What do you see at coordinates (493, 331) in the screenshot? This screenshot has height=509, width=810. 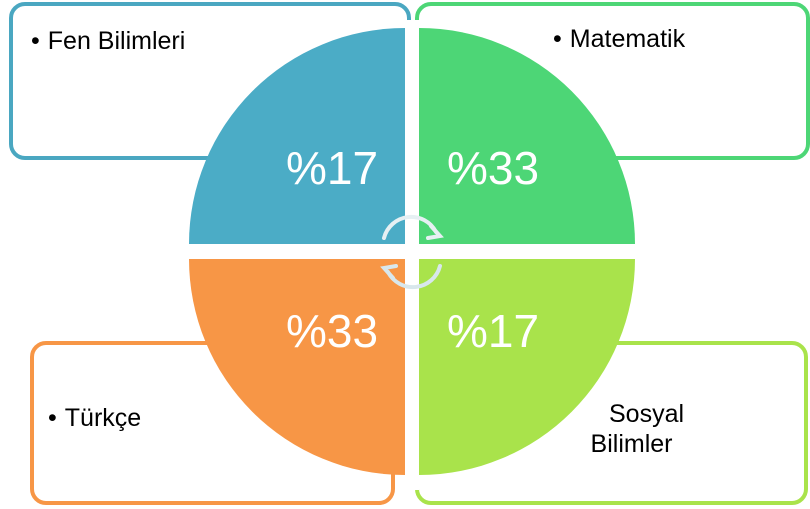 I see `value-bottom-right: %17` at bounding box center [493, 331].